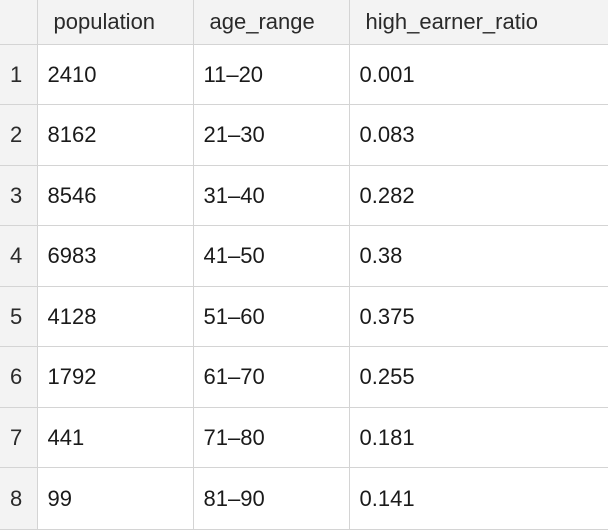  I want to click on row-index: 2, so click(19, 135).